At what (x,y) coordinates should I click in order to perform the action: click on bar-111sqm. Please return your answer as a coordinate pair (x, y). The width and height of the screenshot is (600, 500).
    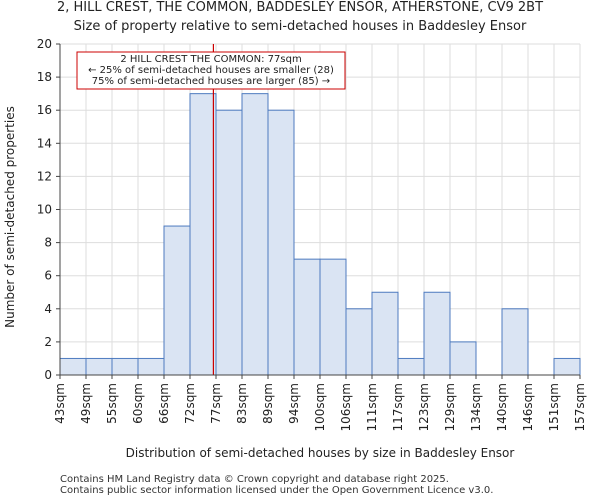
    Looking at the image, I should click on (385, 333).